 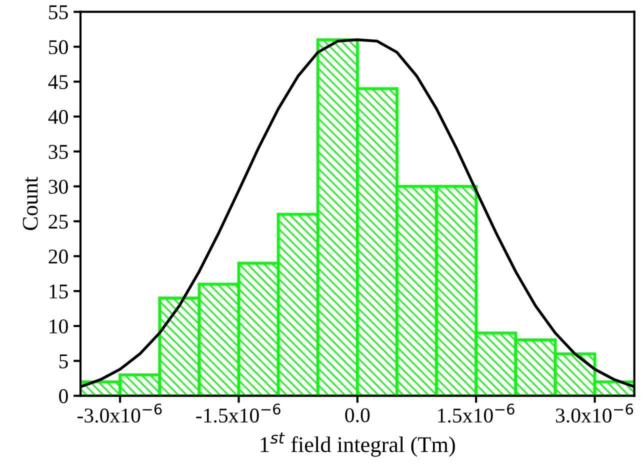 I want to click on y-tick-label: 45, so click(x=58, y=82).